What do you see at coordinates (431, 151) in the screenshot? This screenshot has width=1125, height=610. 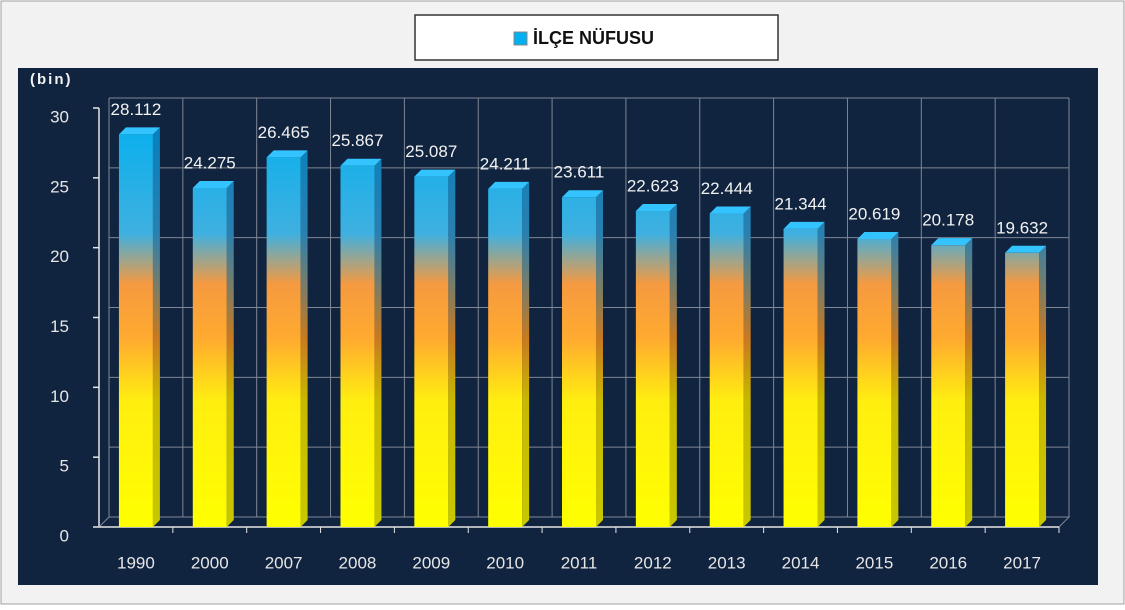 I see `value-label: 25.087` at bounding box center [431, 151].